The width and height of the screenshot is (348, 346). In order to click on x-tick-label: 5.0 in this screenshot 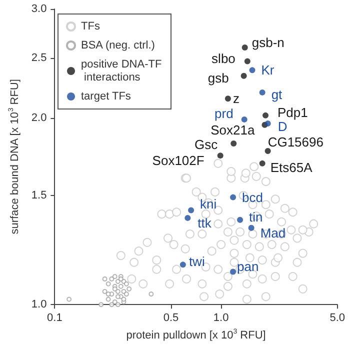, I will do `click(338, 318)`.